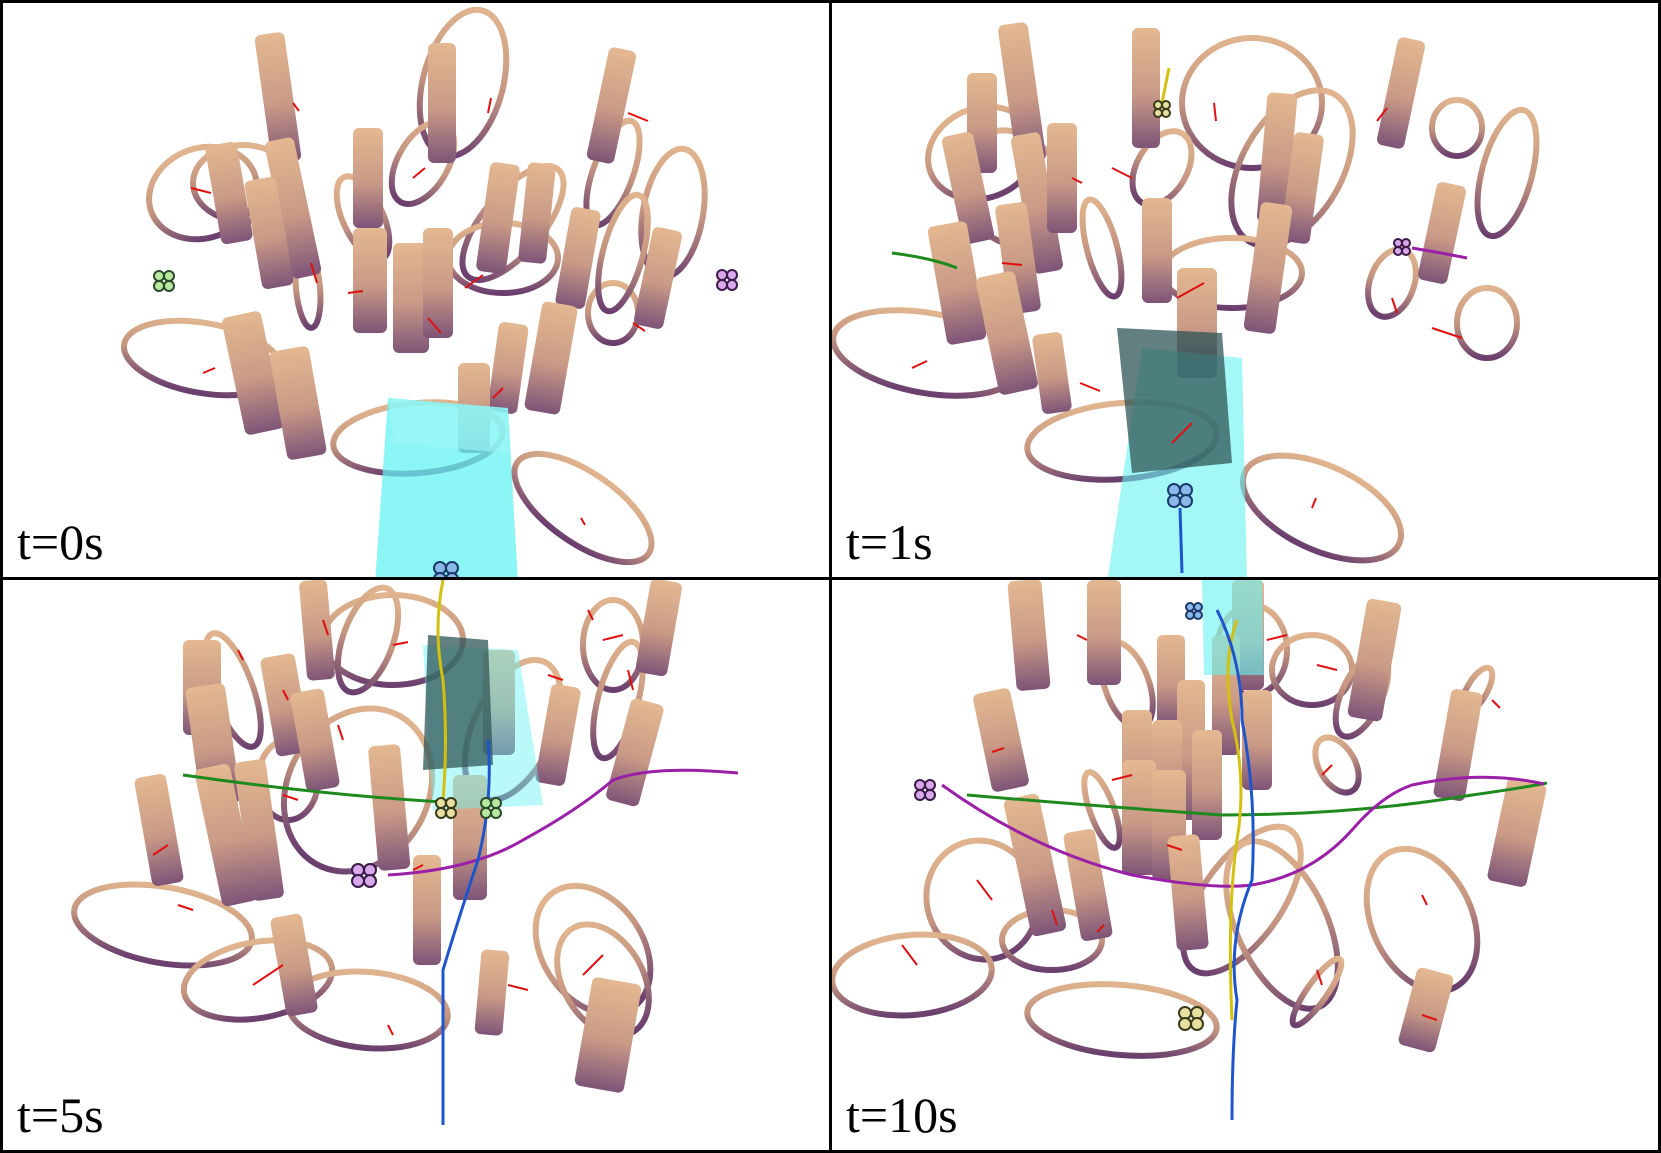 This screenshot has width=1661, height=1153. Describe the element at coordinates (60, 542) in the screenshot. I see `time-label: t=0s` at that location.